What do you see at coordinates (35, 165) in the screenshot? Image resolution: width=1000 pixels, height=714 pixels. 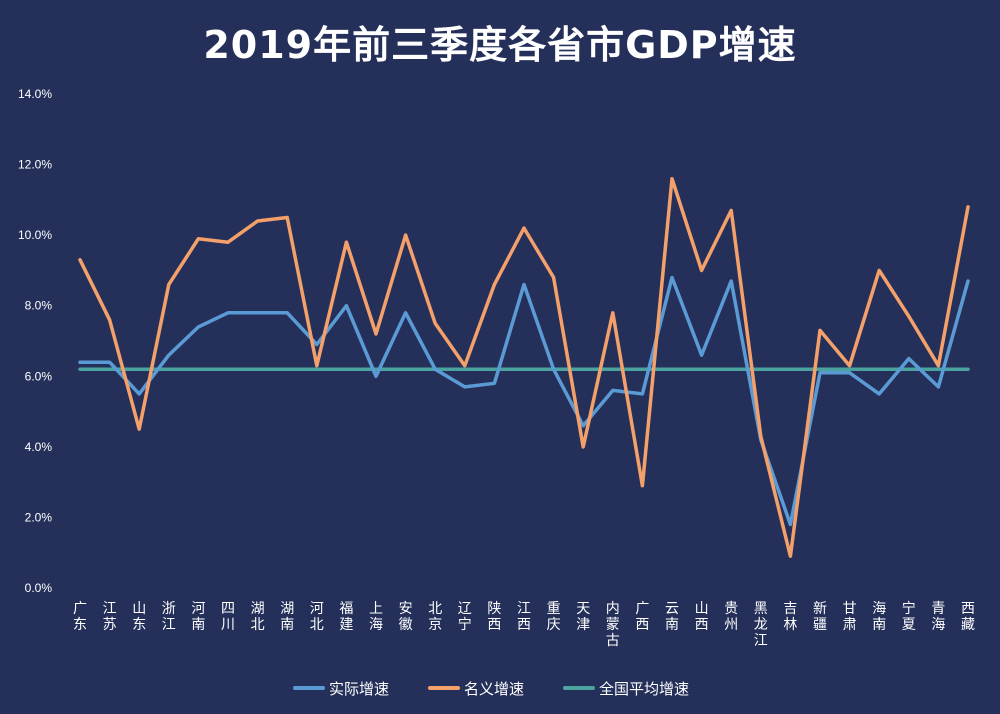 I see `y-tick-label: 12.0%` at bounding box center [35, 165].